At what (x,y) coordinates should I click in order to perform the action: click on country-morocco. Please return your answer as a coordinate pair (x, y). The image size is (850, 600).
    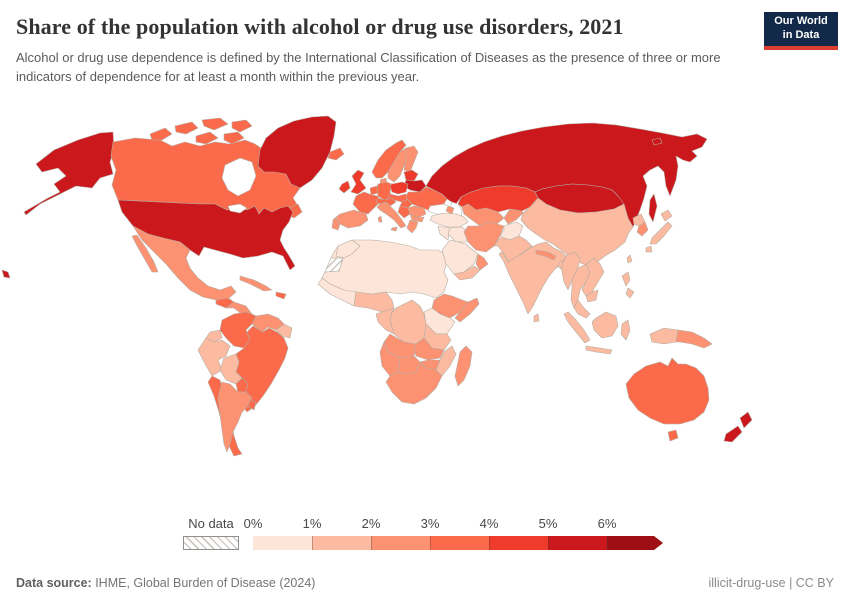
    Looking at the image, I should click on (348, 249).